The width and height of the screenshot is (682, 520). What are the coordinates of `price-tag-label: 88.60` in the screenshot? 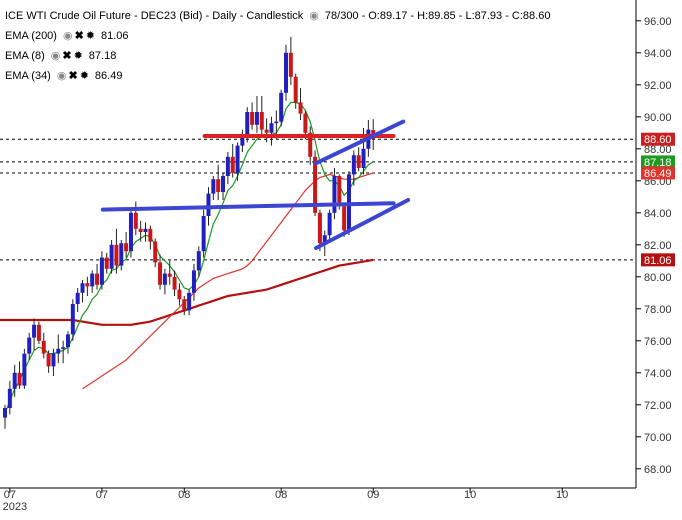 It's located at (658, 140).